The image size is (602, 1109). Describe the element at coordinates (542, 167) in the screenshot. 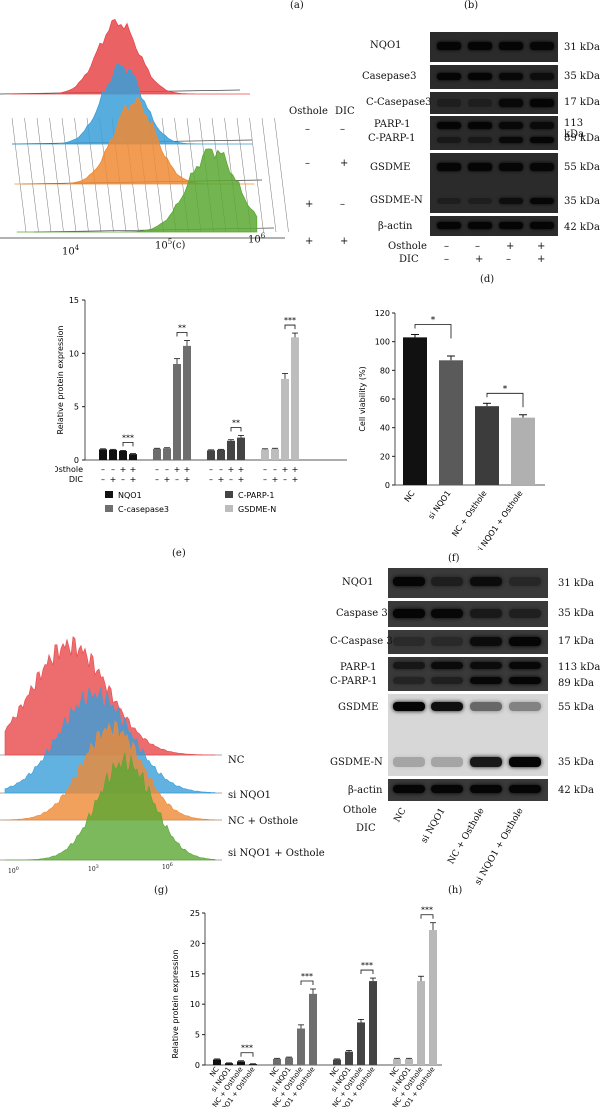

I see `d-band-gsdme-lane4` at that location.